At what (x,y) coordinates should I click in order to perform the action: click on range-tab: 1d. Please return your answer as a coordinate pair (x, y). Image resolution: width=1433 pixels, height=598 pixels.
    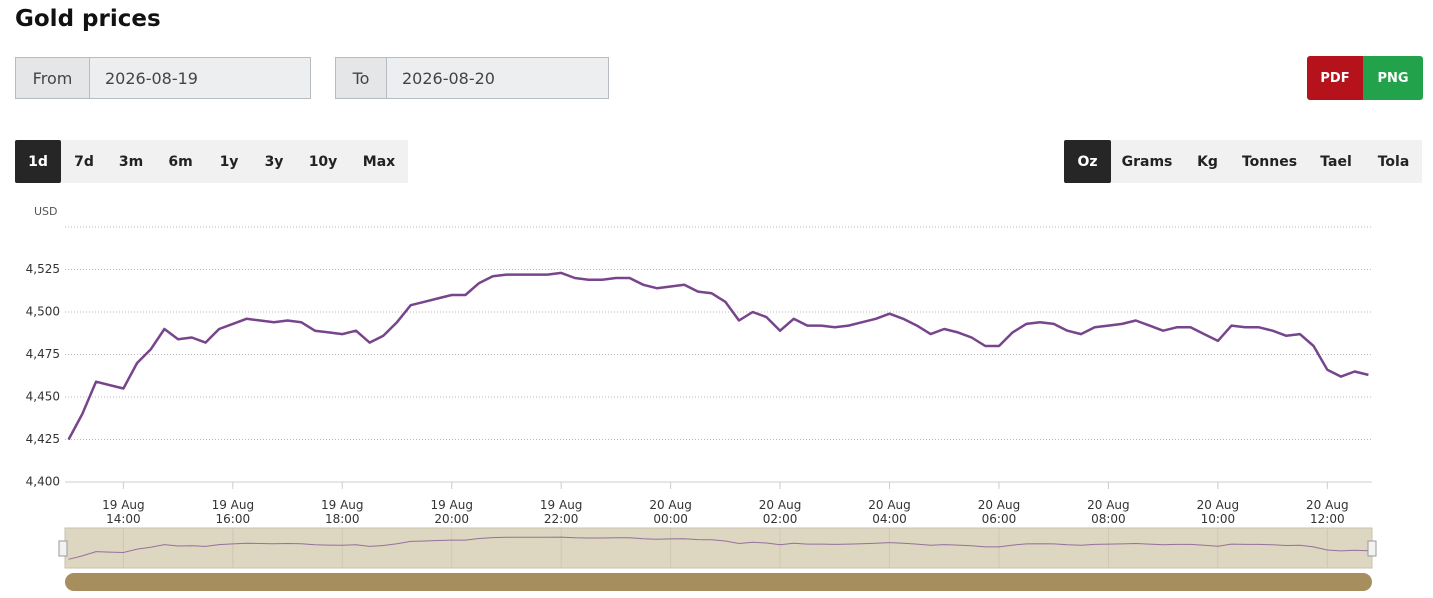
    Looking at the image, I should click on (38, 161).